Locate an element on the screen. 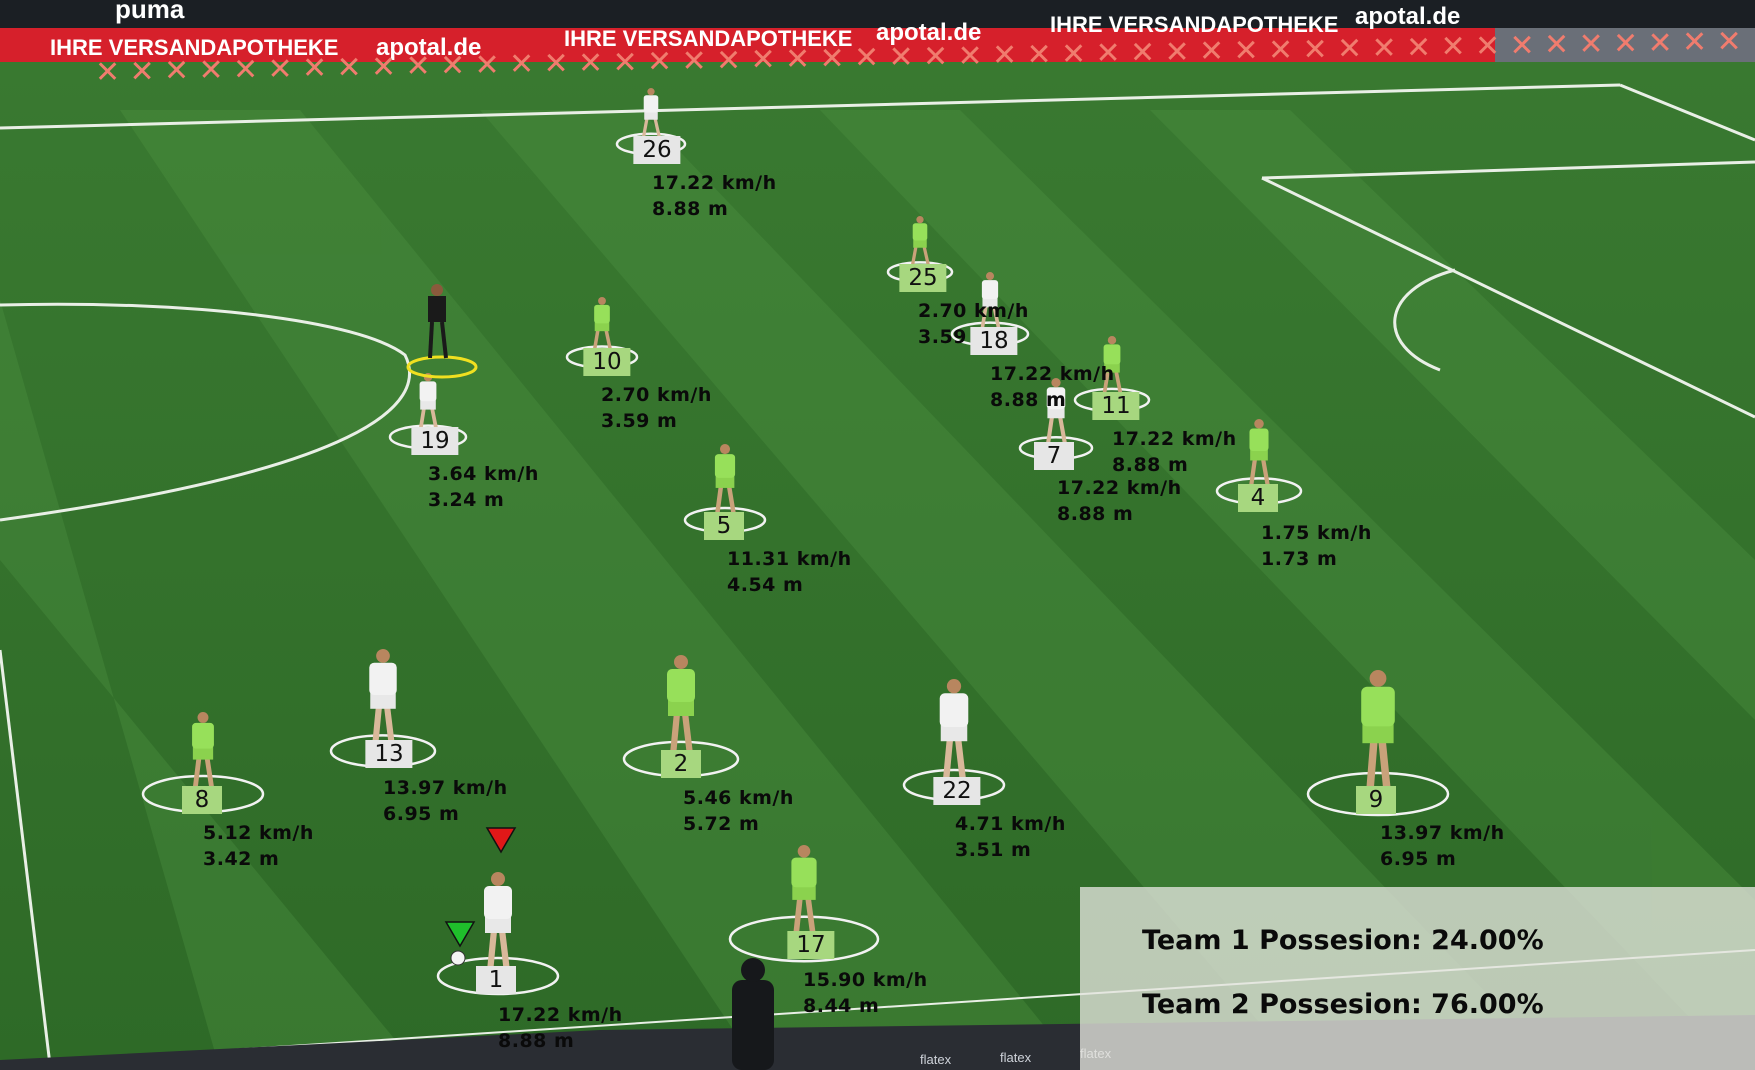 The image size is (1755, 1070). centre-circle is located at coordinates (206, 412).